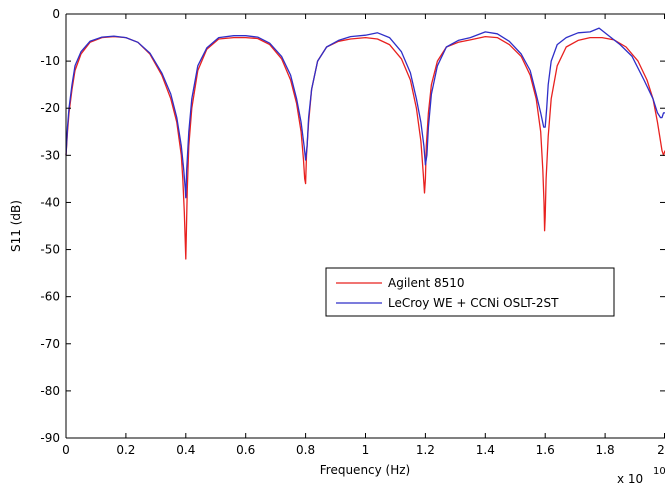 The height and width of the screenshot is (489, 665). Describe the element at coordinates (50, 202) in the screenshot. I see `y-tick-label: -40` at that location.